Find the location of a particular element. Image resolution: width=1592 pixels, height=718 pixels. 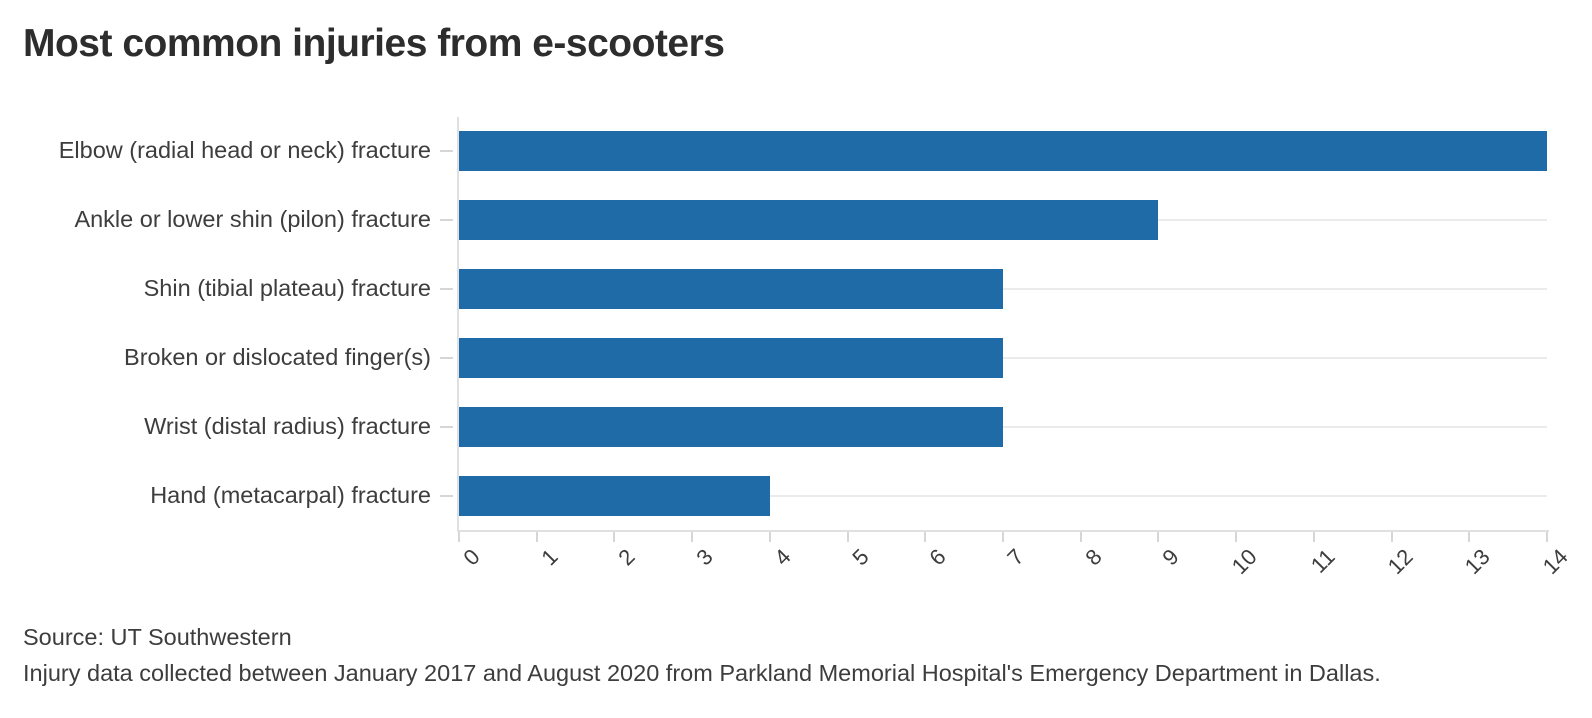

x-tick-label: 3 is located at coordinates (704, 557).